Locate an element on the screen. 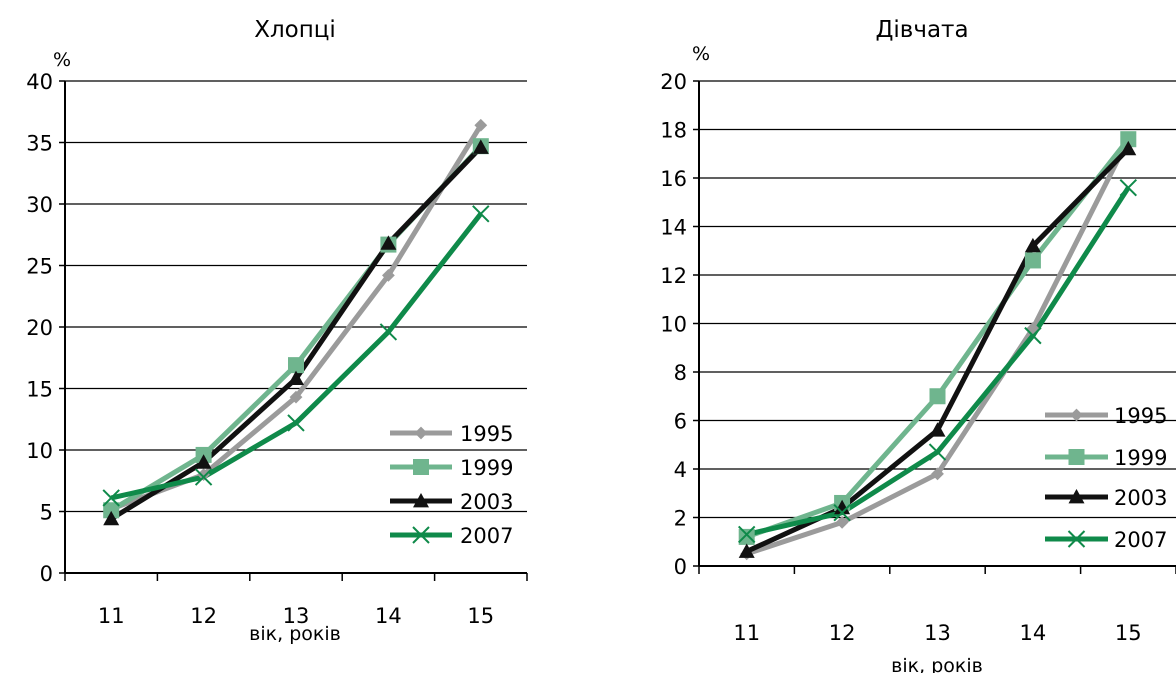  y-tick-label: 4 is located at coordinates (680, 470).